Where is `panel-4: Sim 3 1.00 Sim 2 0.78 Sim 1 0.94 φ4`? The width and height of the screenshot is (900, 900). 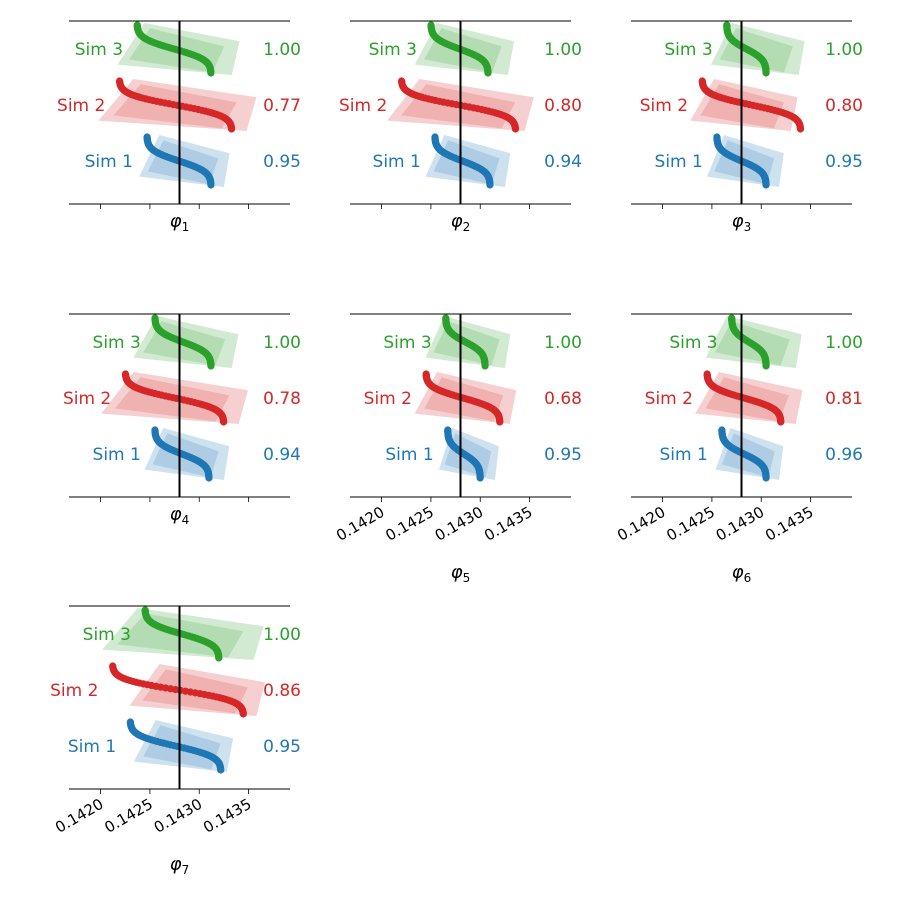 panel-4: Sim 3 1.00 Sim 2 0.78 Sim 1 0.94 φ4 is located at coordinates (182, 420).